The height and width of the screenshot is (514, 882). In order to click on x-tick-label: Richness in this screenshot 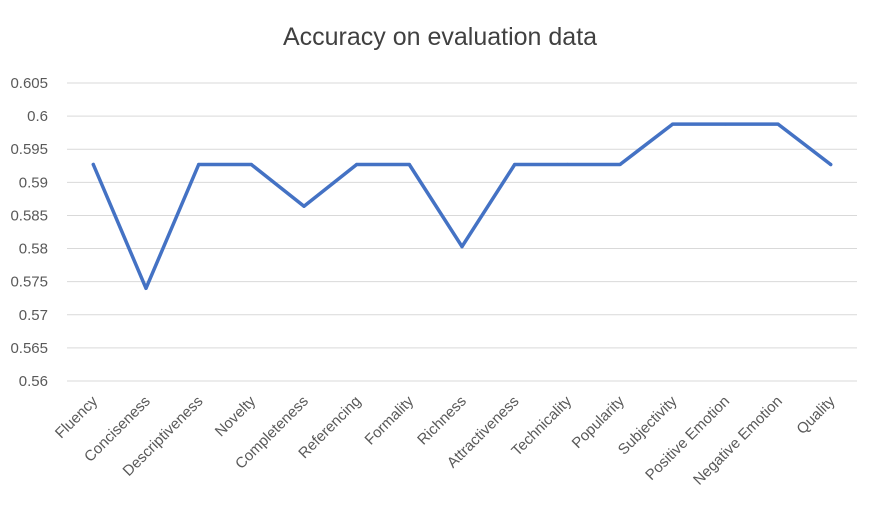, I will do `click(442, 421)`.